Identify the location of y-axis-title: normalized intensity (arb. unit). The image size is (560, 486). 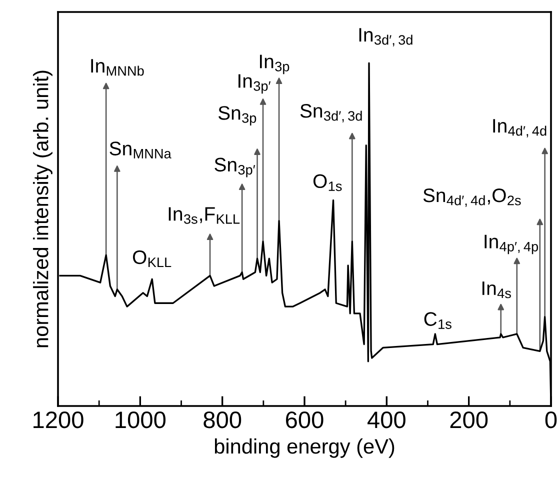
(42, 209).